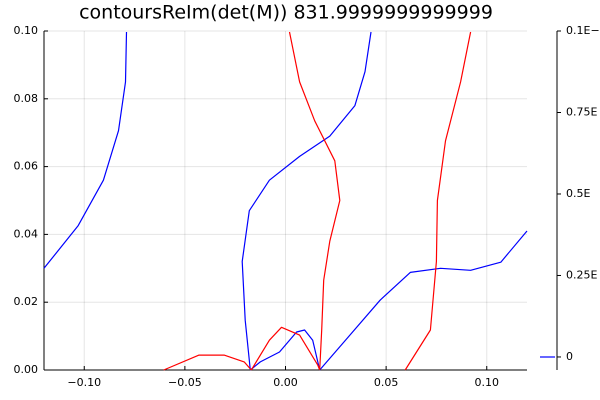 This screenshot has height=400, width=600. I want to click on x-tick-label: 0.10, so click(487, 382).